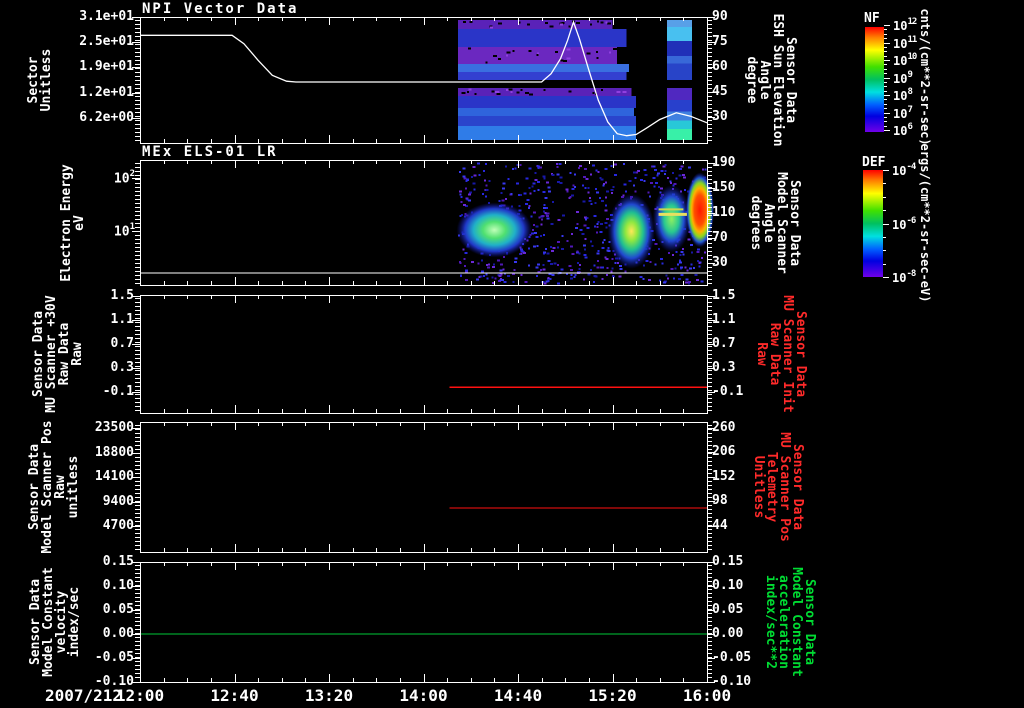  What do you see at coordinates (724, 163) in the screenshot?
I see `y-right-tick-label: 190` at bounding box center [724, 163].